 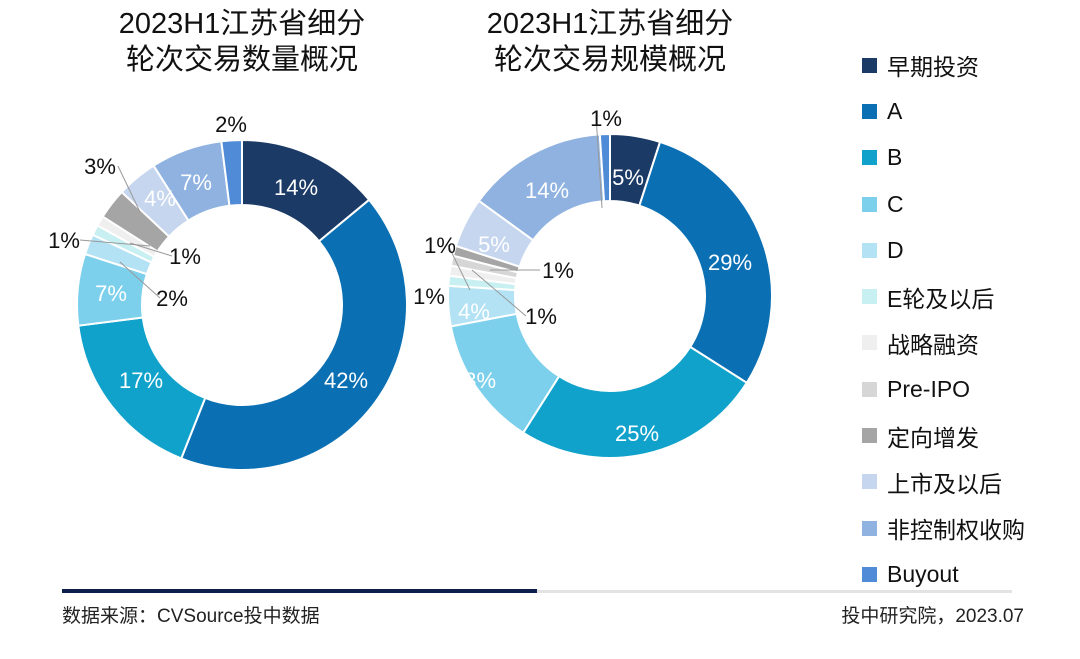 I want to click on legend-item: 早期投资, so click(x=943, y=65).